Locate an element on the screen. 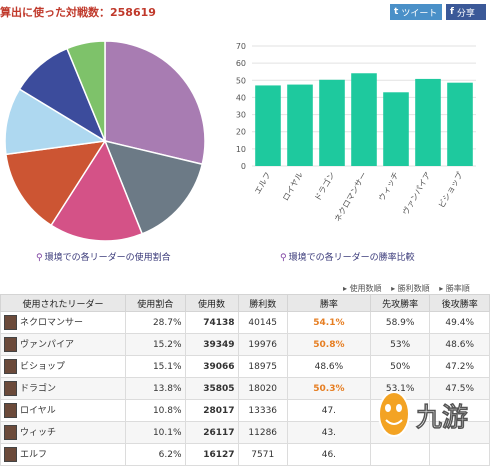 This screenshot has height=466, width=490. leader-name: ヴァンパイア is located at coordinates (63, 344).